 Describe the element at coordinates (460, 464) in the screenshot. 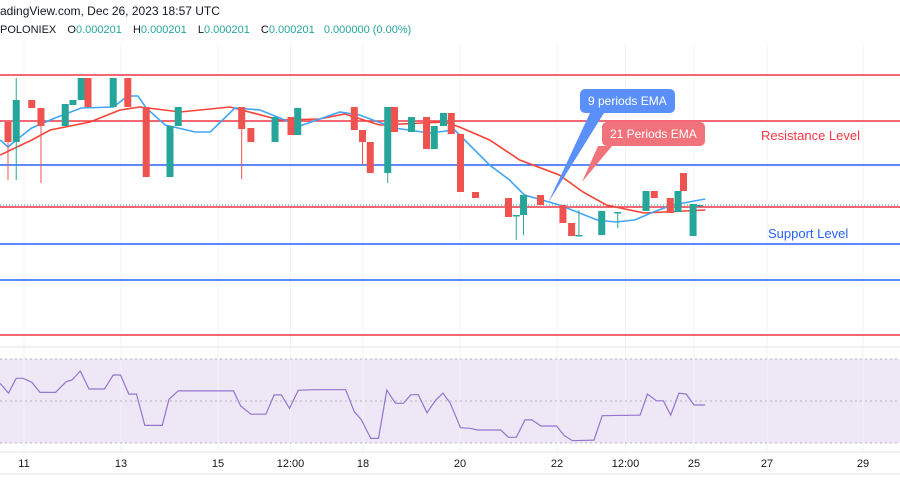

I see `time-tick-label: 20` at that location.